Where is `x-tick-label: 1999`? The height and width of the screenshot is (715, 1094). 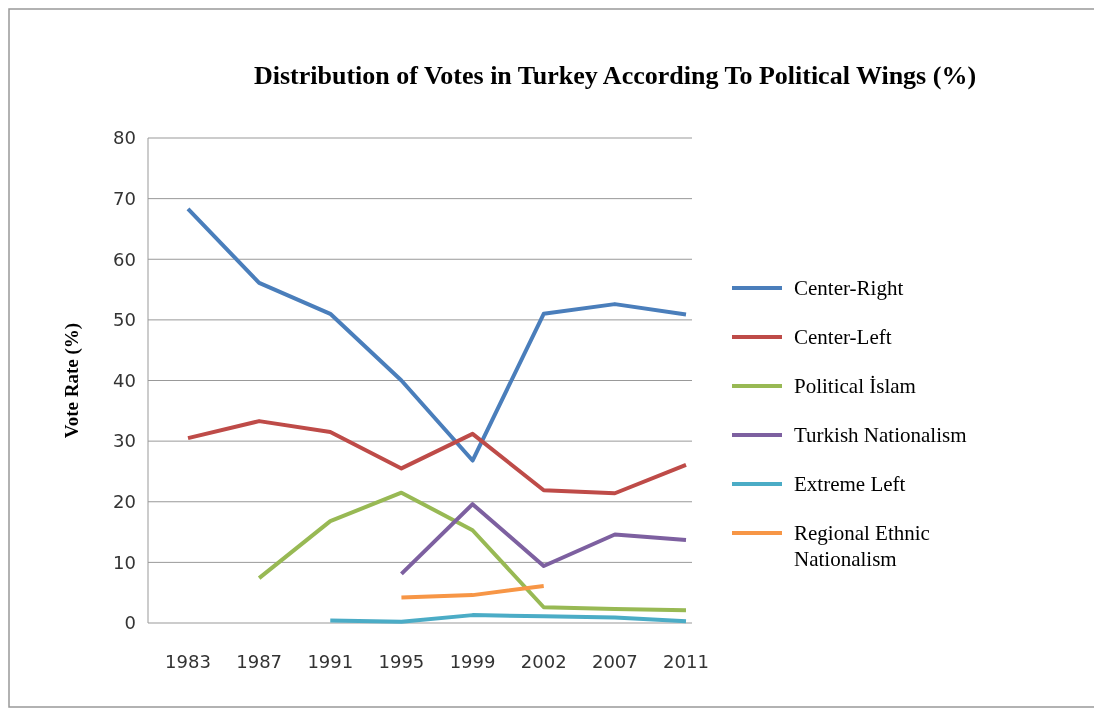
x-tick-label: 1999 is located at coordinates (472, 661).